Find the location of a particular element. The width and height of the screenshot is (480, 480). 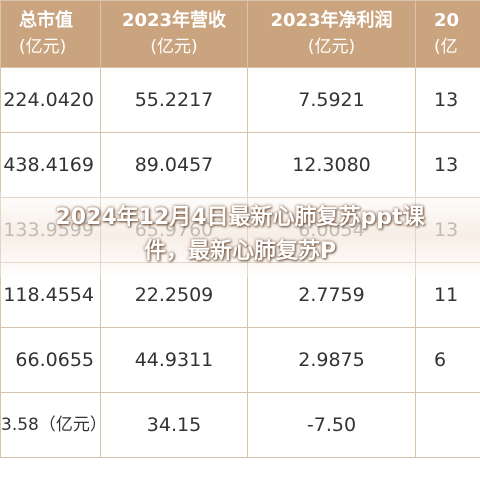

column-header: 20 (亿 is located at coordinates (447, 34).